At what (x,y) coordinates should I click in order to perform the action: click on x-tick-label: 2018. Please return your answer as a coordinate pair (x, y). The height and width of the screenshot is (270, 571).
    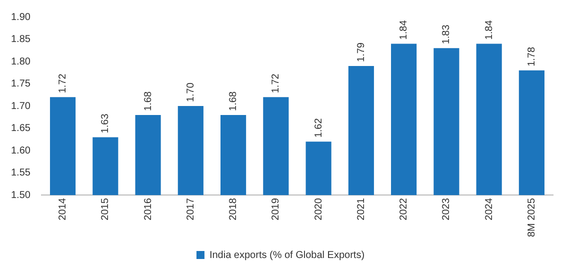
    Looking at the image, I should click on (234, 209).